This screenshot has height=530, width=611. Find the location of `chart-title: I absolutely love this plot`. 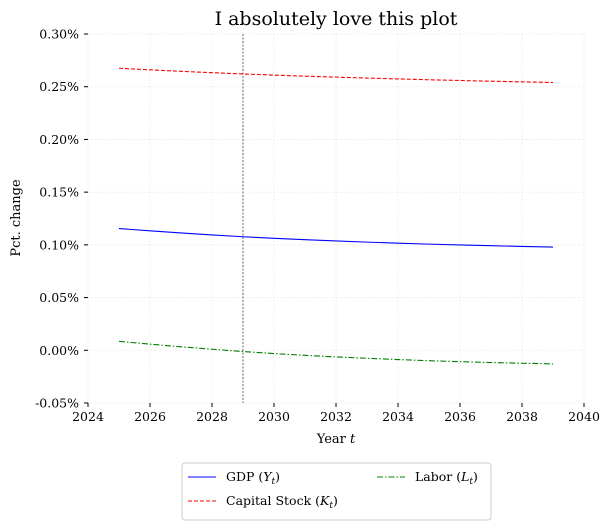

chart-title: I absolutely love this plot is located at coordinates (336, 19).